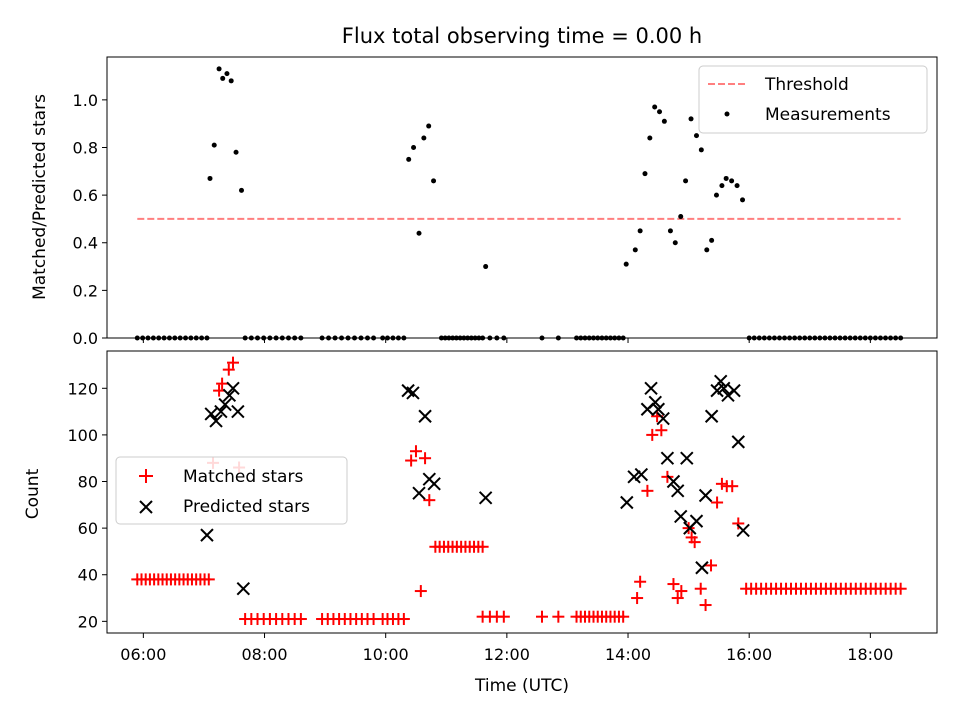 Image resolution: width=960 pixels, height=720 pixels. I want to click on top-legend: Threshold Measurements, so click(813, 99).